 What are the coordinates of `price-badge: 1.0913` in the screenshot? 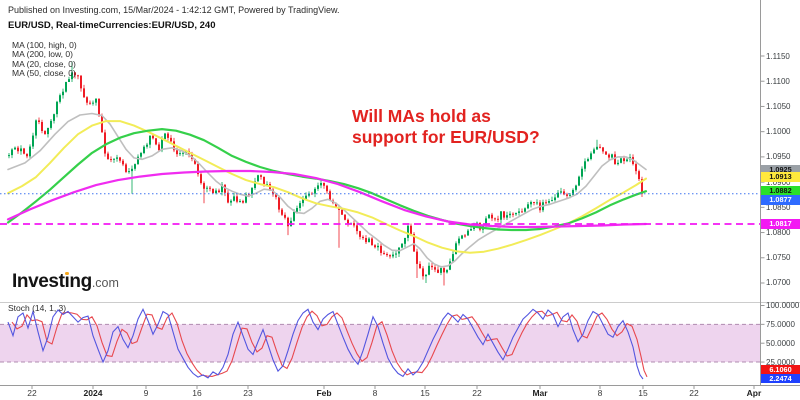 It's located at (780, 177).